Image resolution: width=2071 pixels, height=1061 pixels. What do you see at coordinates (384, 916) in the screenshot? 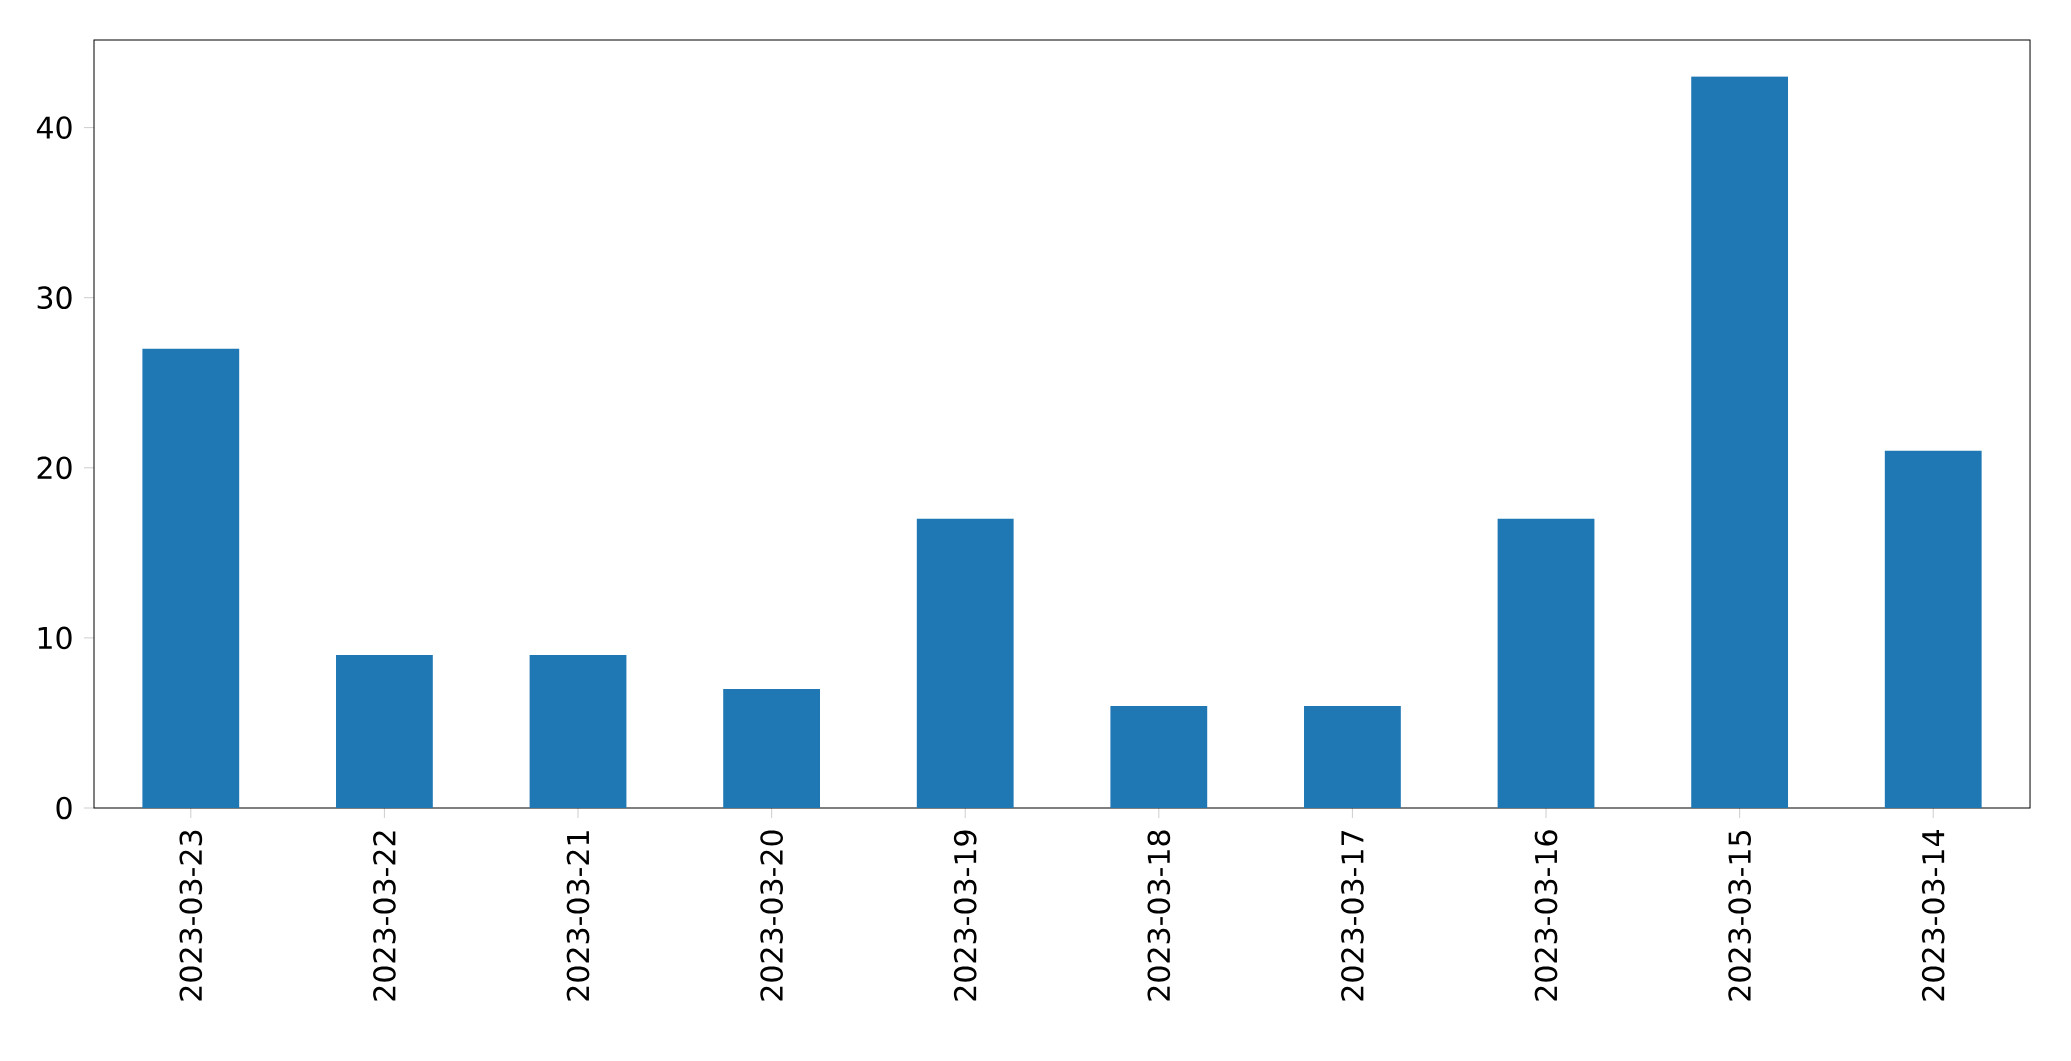
I see `x-tick-label: 2023-03-22` at bounding box center [384, 916].